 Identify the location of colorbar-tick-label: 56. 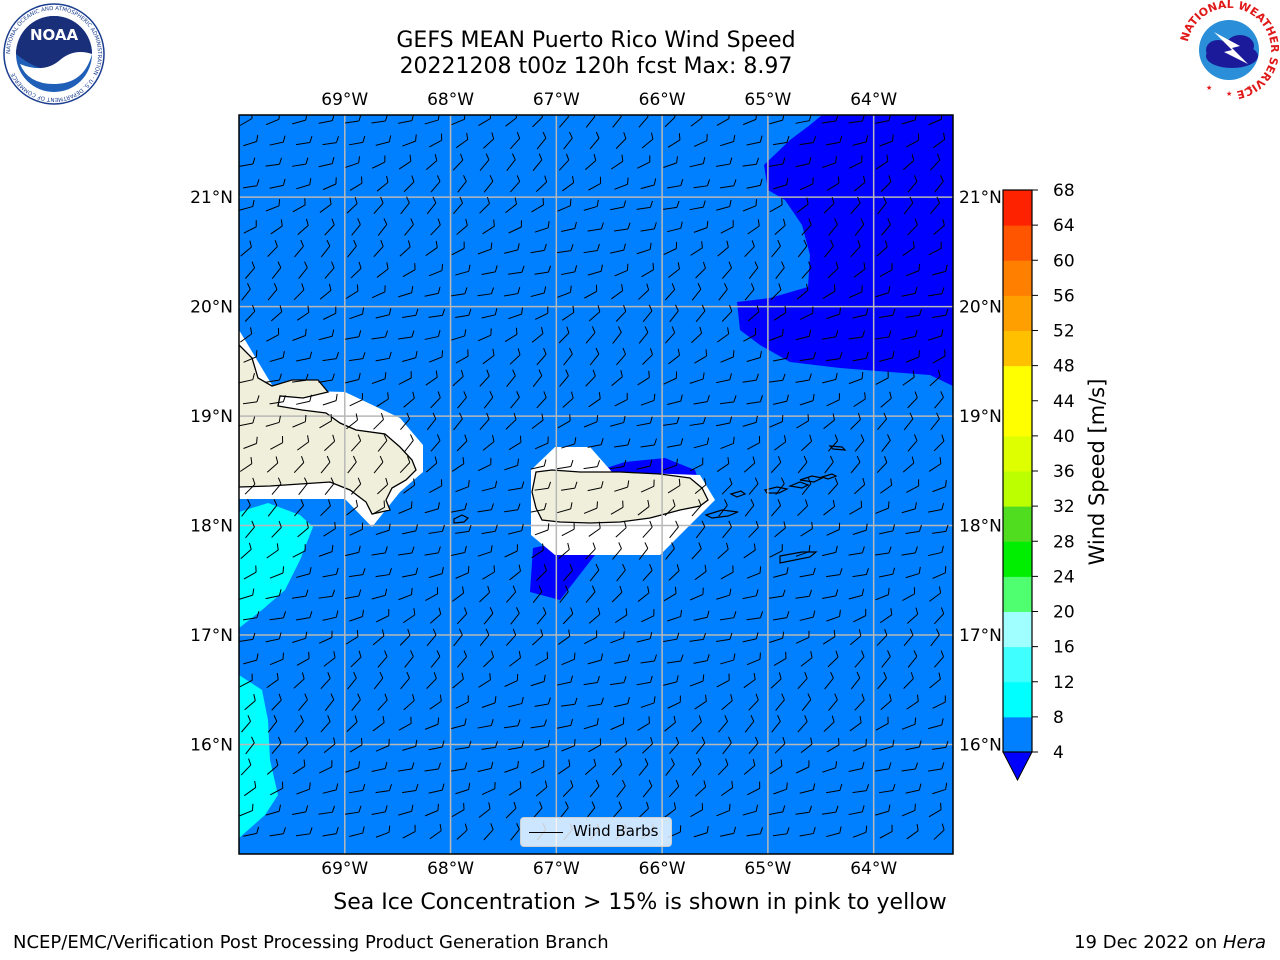
(1064, 296).